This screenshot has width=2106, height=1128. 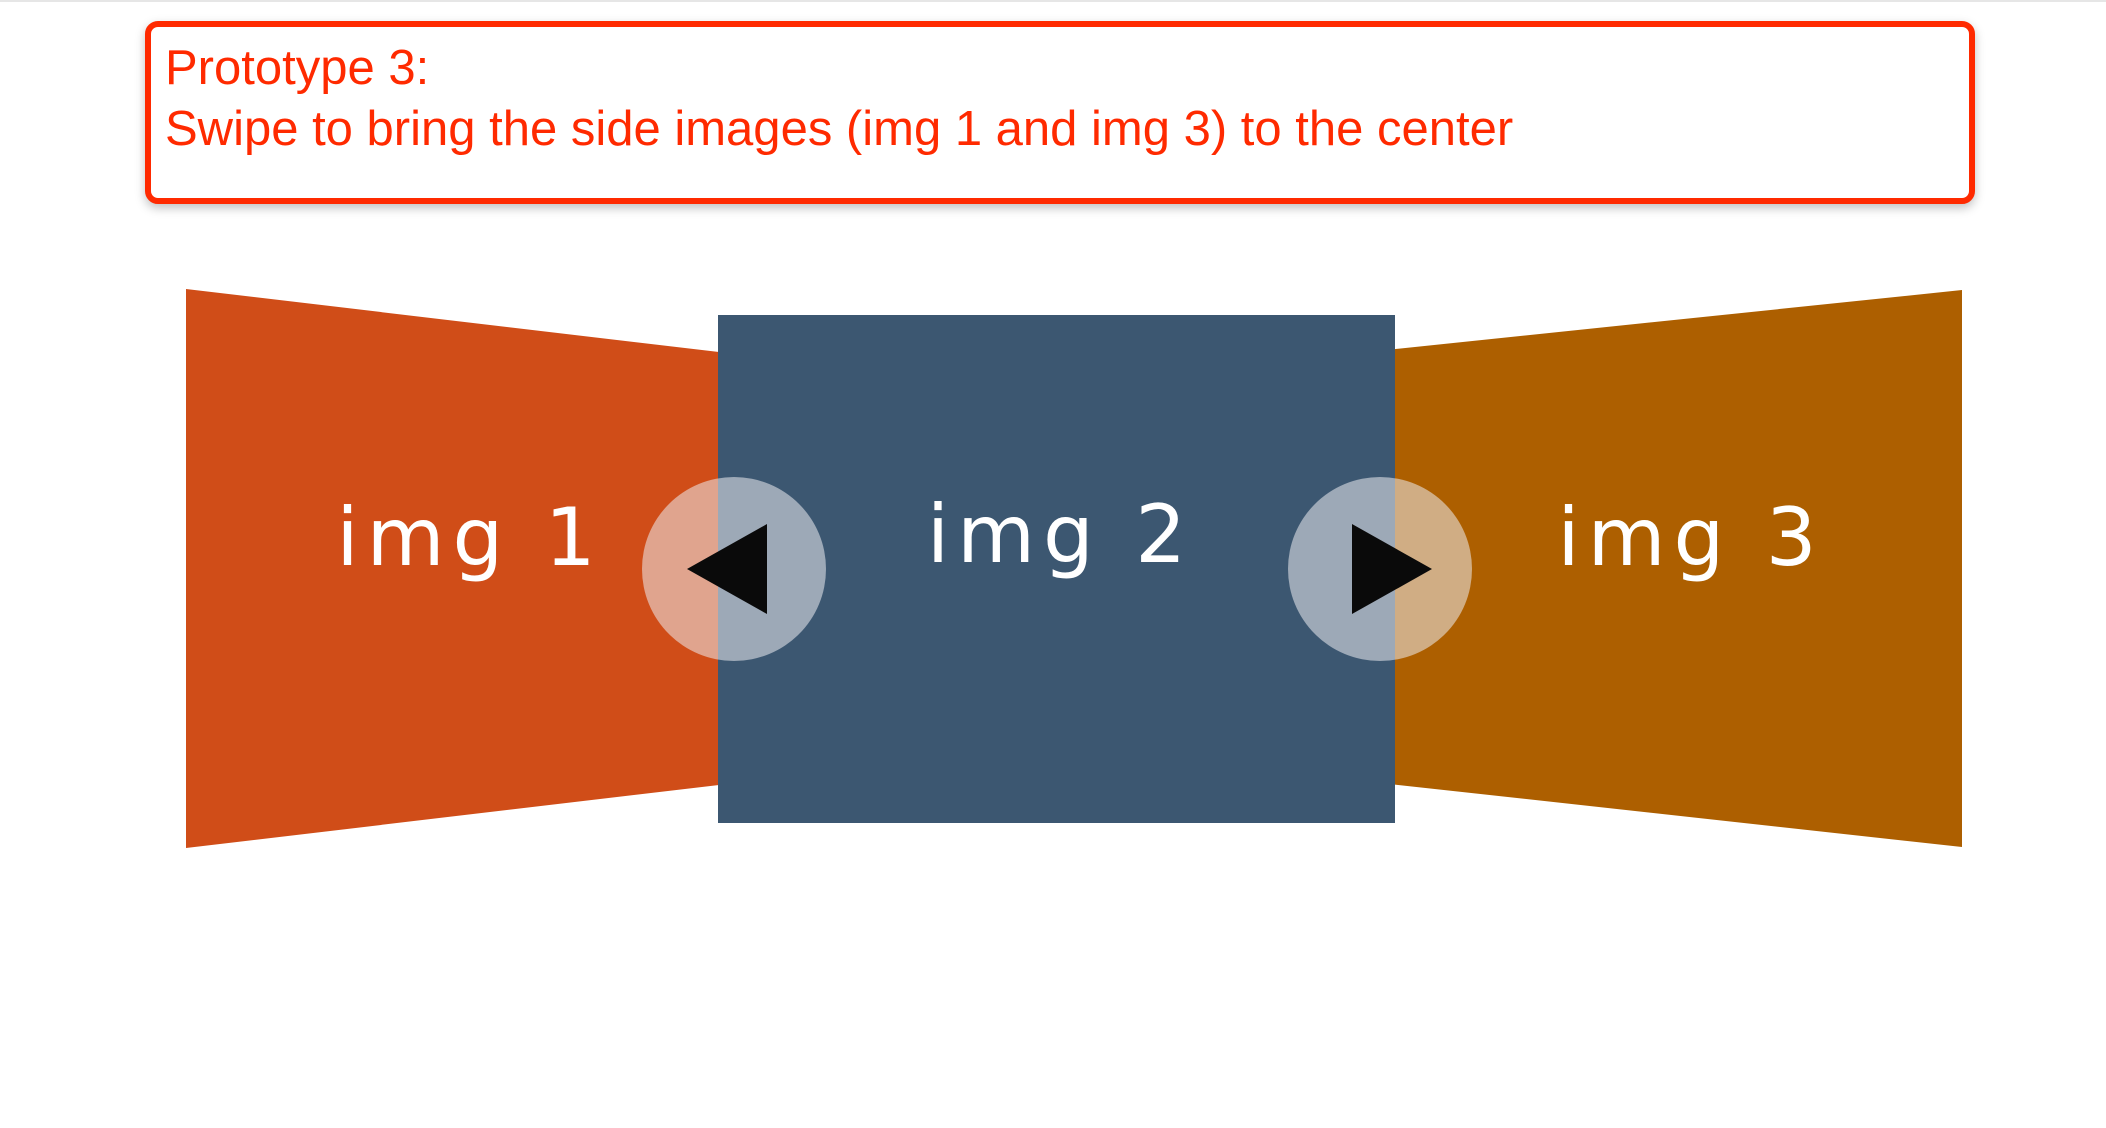 I want to click on window-top-border, so click(x=1053, y=1).